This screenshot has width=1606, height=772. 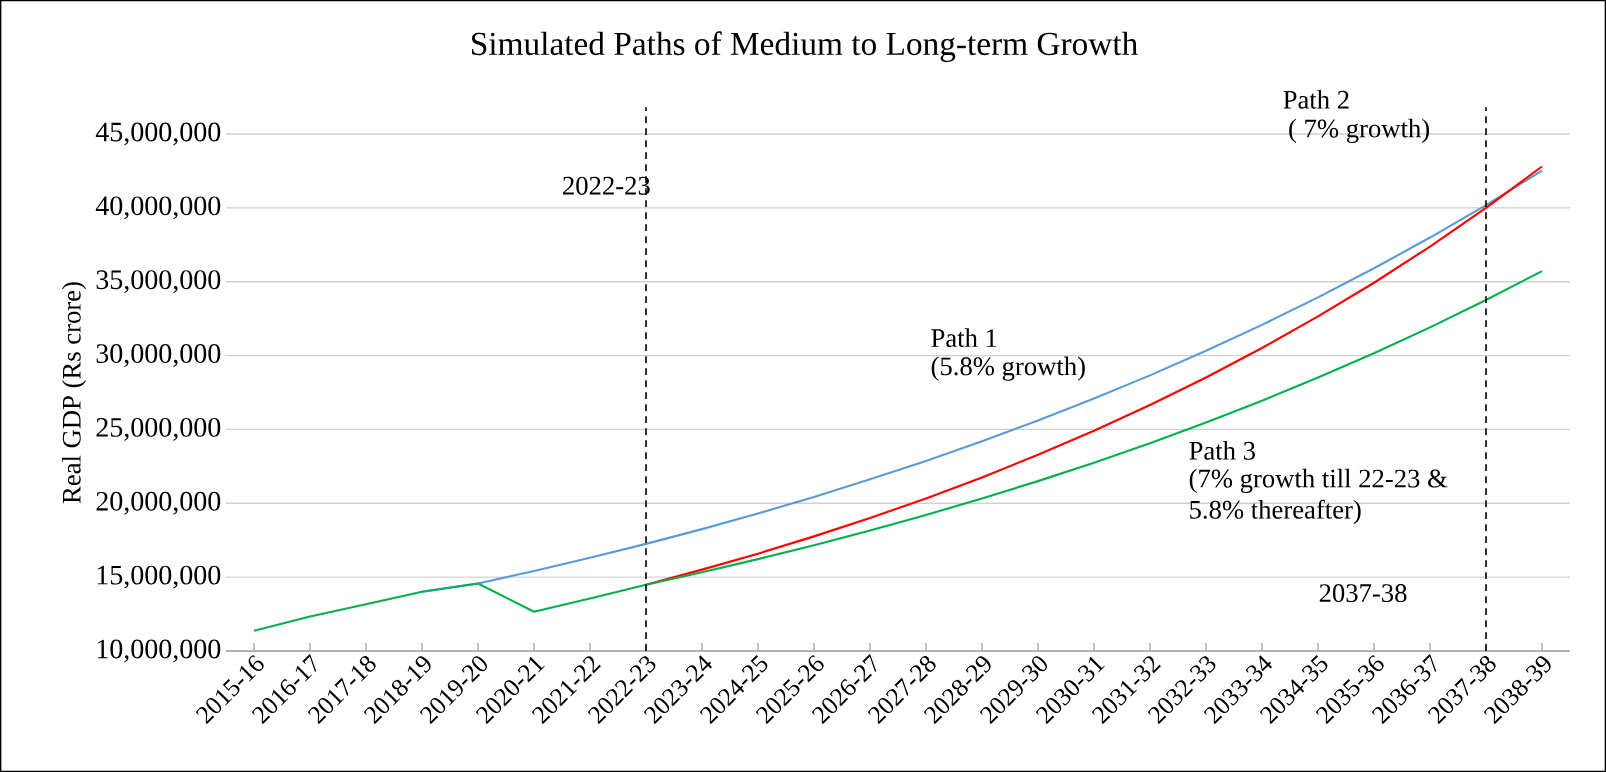 I want to click on y-tick-label: 15,000,000, so click(x=159, y=577).